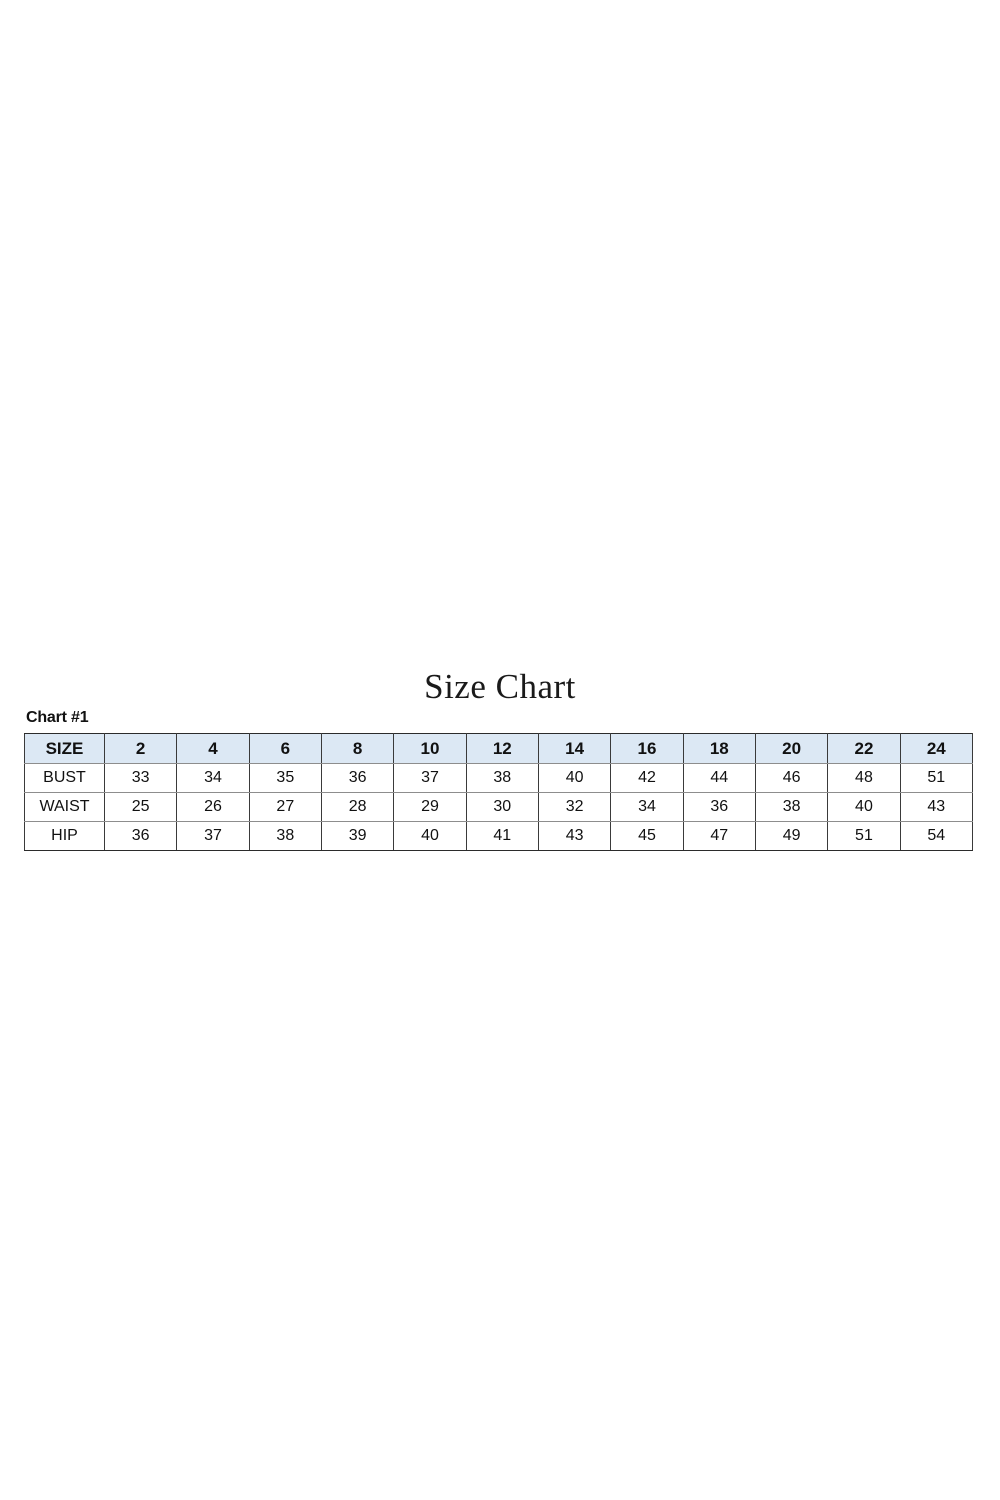 The height and width of the screenshot is (1500, 1000). Describe the element at coordinates (357, 836) in the screenshot. I see `cell-hip-8: 39` at that location.